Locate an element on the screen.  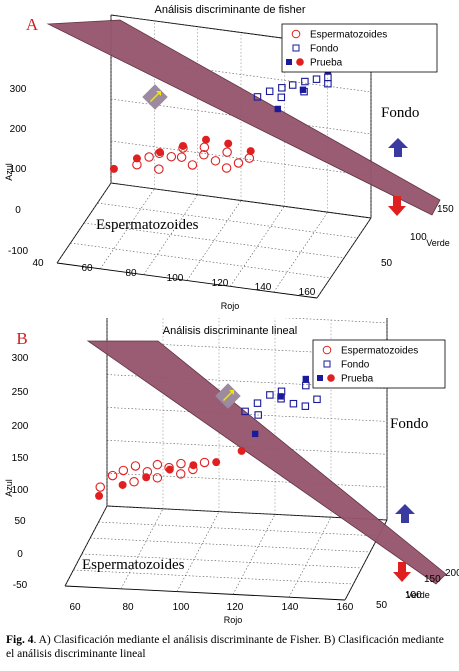
legend-label: Prueba is located at coordinates (357, 379).